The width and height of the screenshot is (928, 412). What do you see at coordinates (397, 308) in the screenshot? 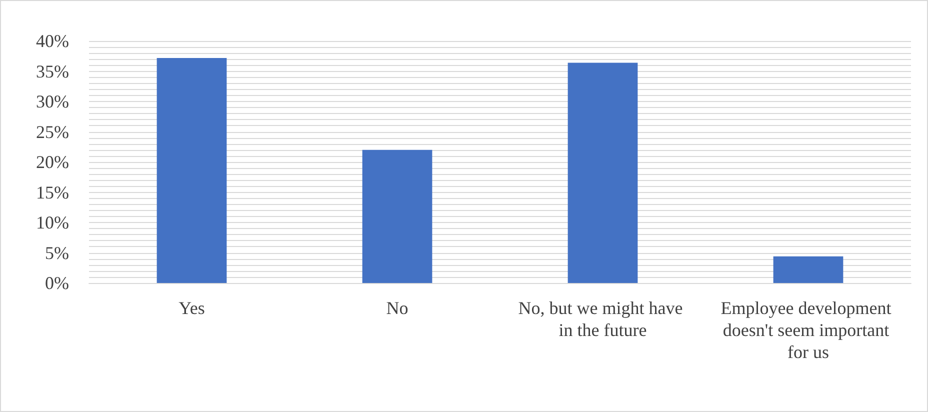
I see `x-tick-label: No` at bounding box center [397, 308].